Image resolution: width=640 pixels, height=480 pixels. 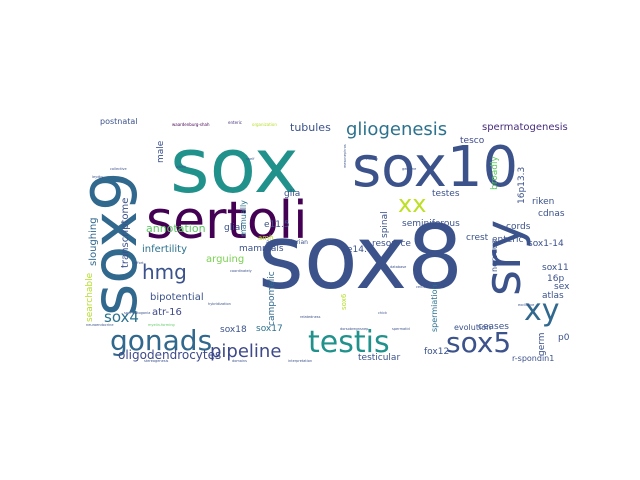 What do you see at coordinates (533, 358) in the screenshot?
I see `word-r-spondin1: r-spondin1` at bounding box center [533, 358].